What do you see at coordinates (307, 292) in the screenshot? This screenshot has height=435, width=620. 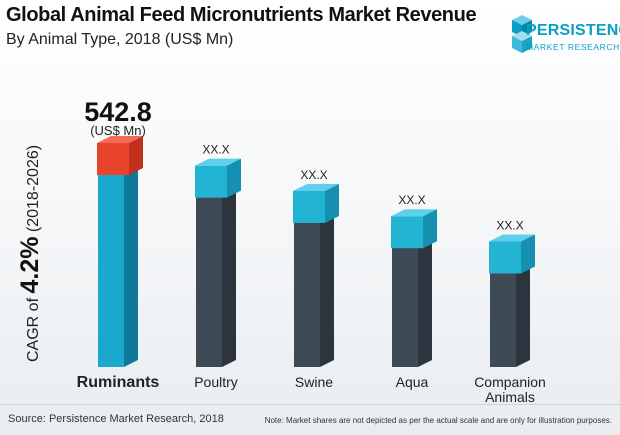 I see `bar-swine` at bounding box center [307, 292].